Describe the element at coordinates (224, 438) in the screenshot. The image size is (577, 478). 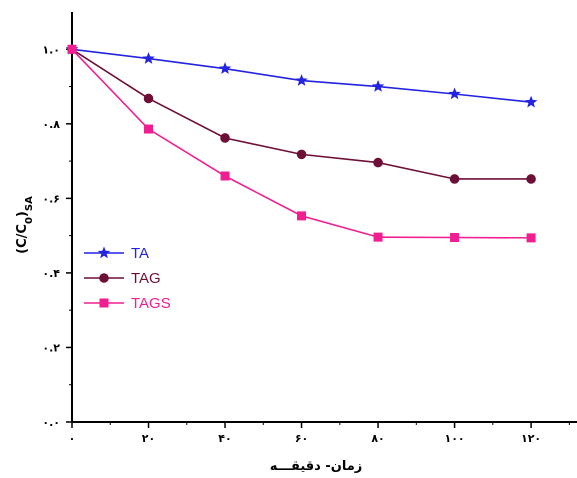
I see `x-tick-label: ۴۰` at that location.